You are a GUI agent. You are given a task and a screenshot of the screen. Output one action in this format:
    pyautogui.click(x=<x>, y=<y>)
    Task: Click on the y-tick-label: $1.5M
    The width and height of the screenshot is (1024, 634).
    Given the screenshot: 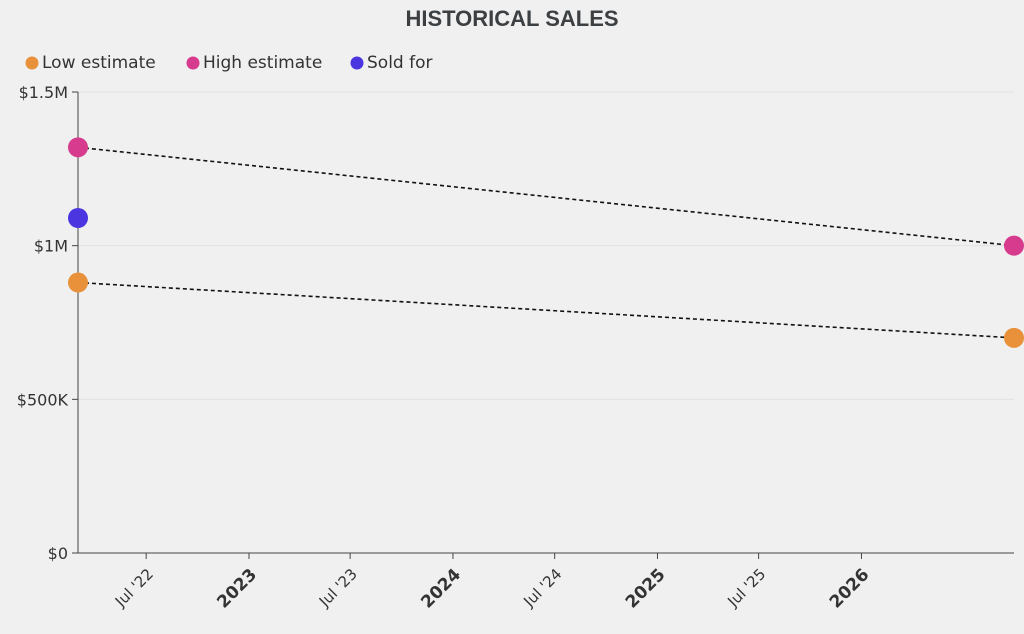 What is the action you would take?
    pyautogui.click(x=43, y=92)
    